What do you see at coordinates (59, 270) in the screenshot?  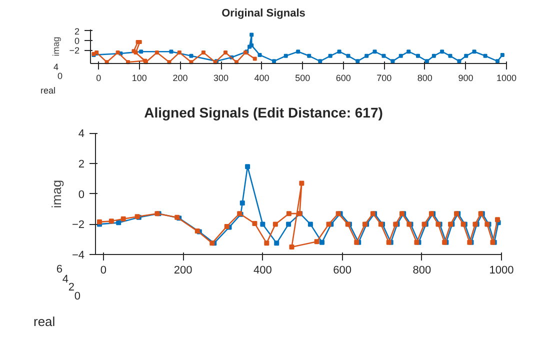 I see `text: 6` at bounding box center [59, 270].